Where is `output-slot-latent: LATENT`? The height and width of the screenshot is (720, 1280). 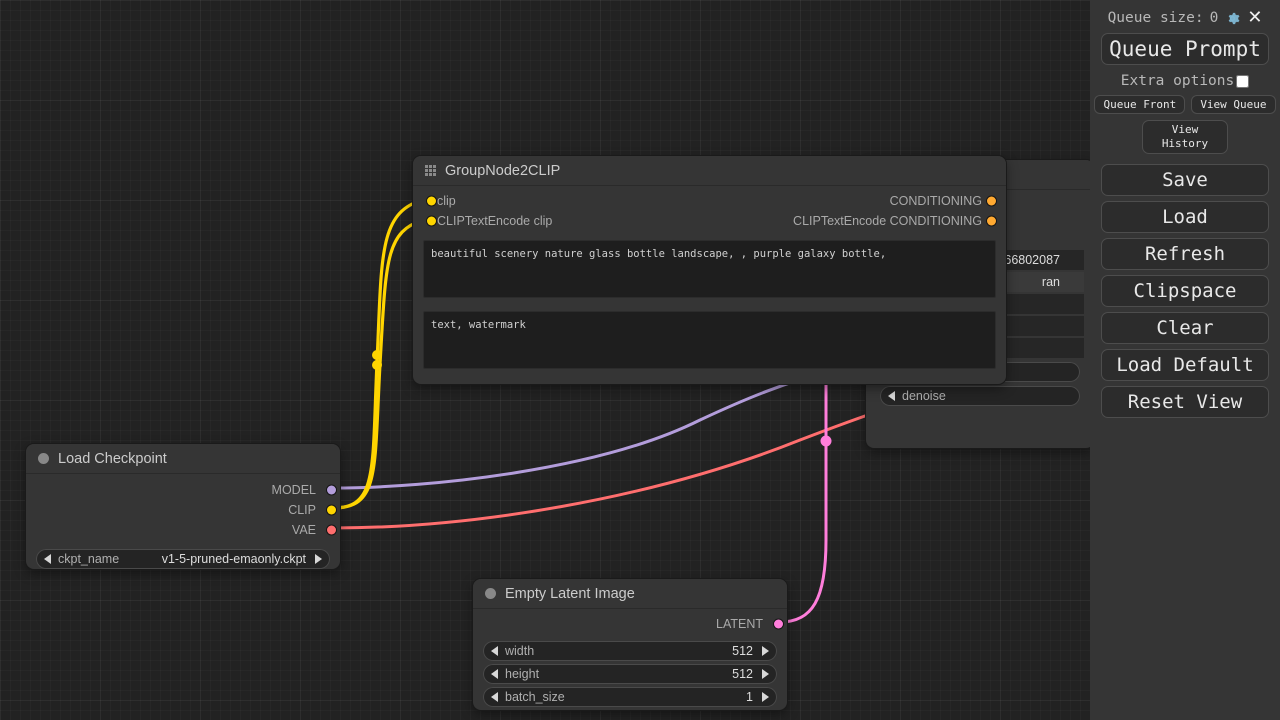 output-slot-latent: LATENT is located at coordinates (630, 624).